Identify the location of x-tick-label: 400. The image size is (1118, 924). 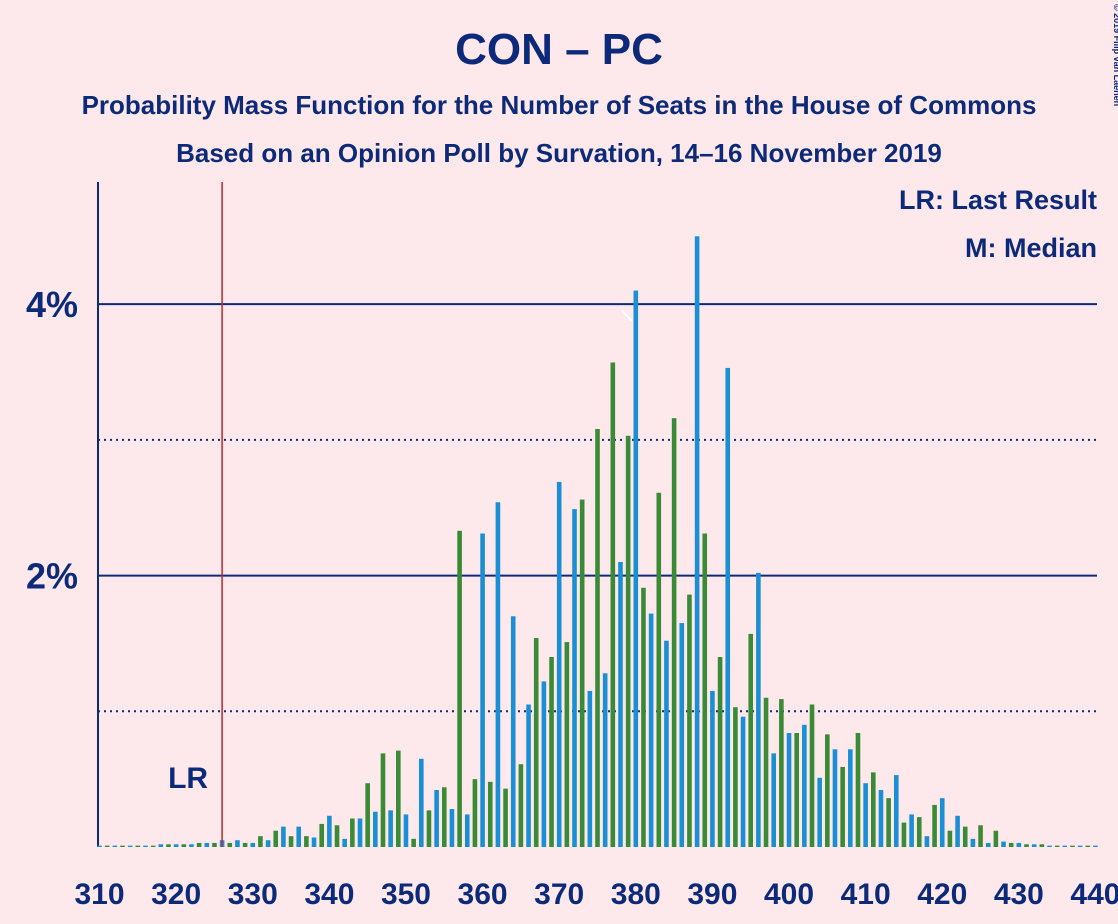
(789, 894).